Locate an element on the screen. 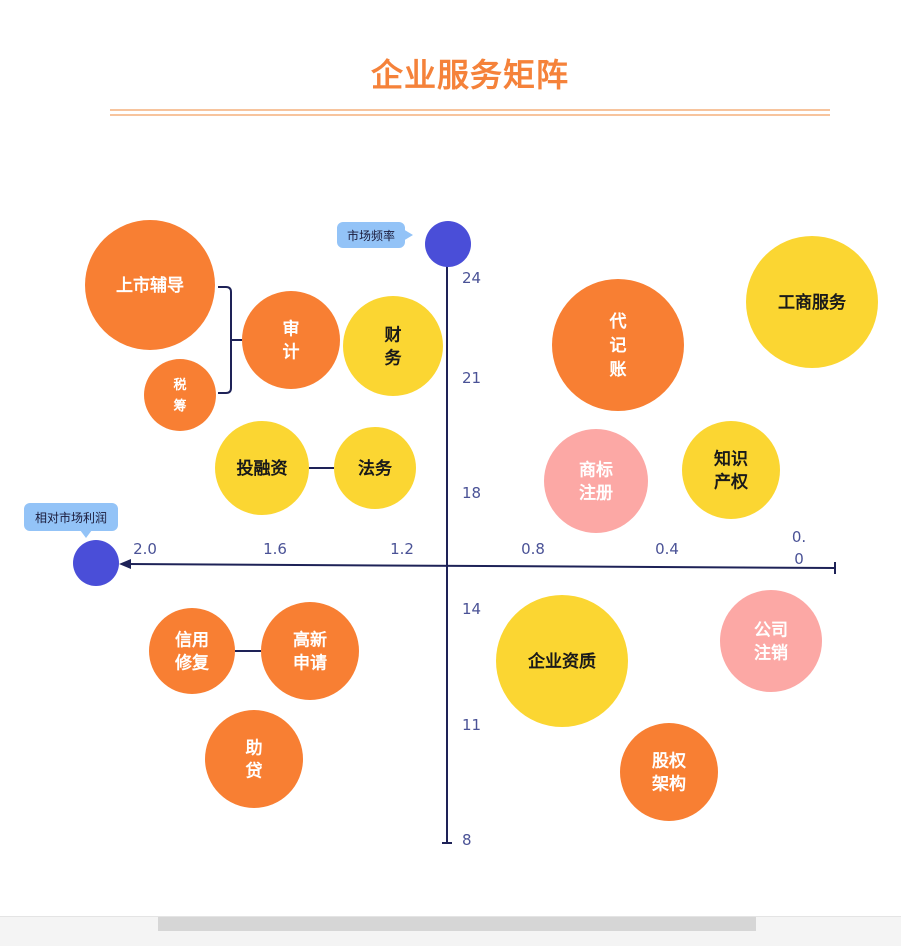 The width and height of the screenshot is (901, 946). horizontal-scrollbar-thumb is located at coordinates (457, 924).